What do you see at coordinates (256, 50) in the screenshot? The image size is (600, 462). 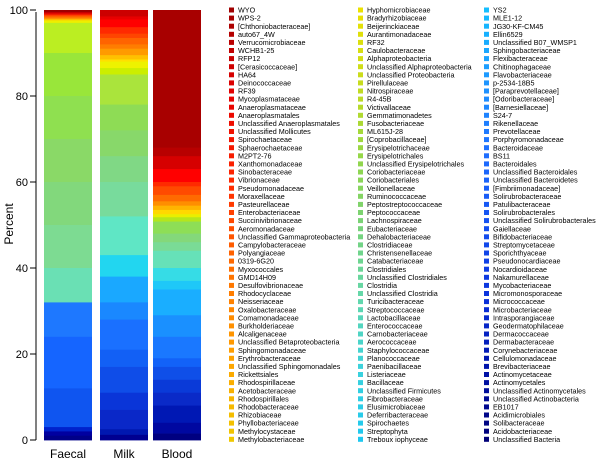 I see `legend-label: WCHB1-25` at bounding box center [256, 50].